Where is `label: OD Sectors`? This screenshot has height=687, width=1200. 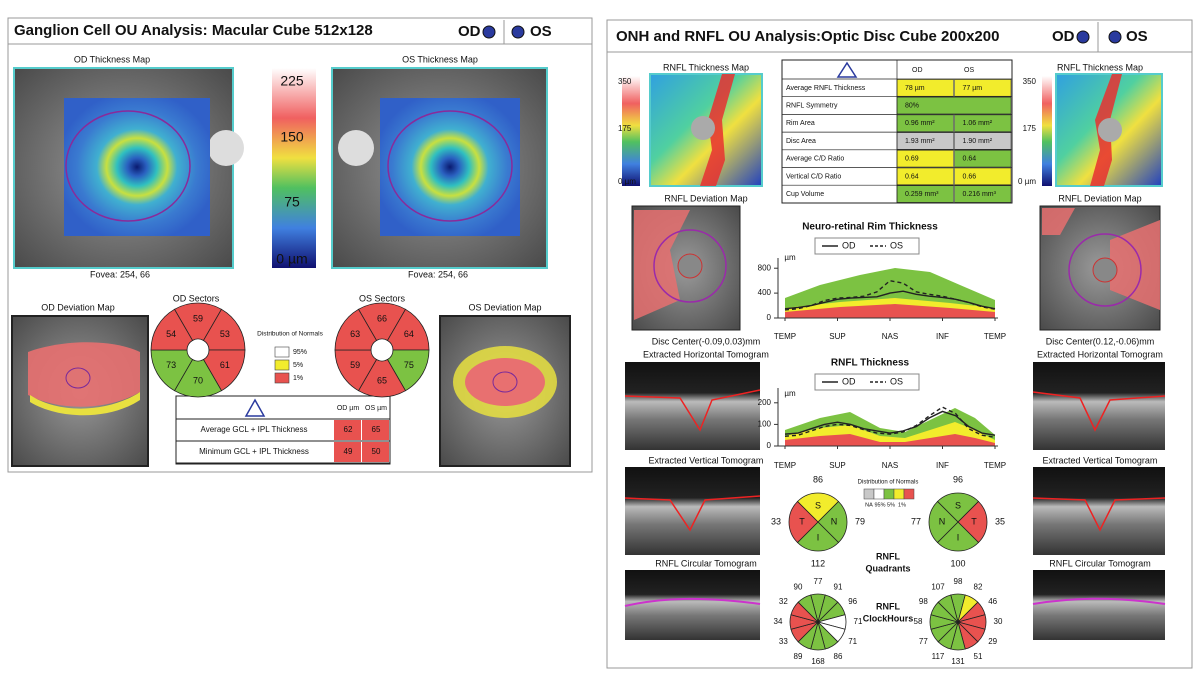
label: OD Sectors is located at coordinates (196, 298).